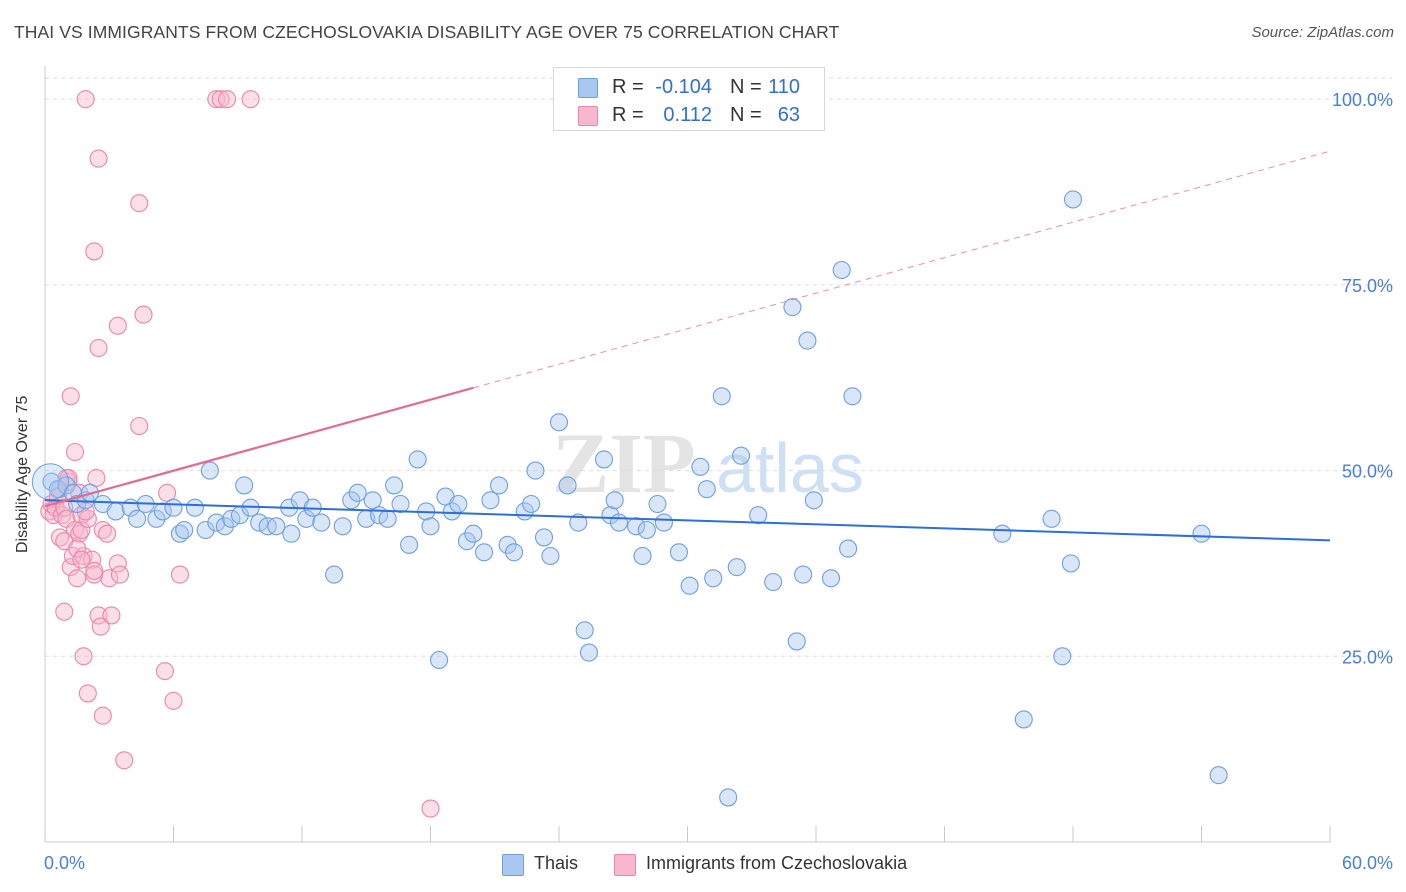 The image size is (1406, 892). I want to click on x-tick-label: 0.0%, so click(64, 863).